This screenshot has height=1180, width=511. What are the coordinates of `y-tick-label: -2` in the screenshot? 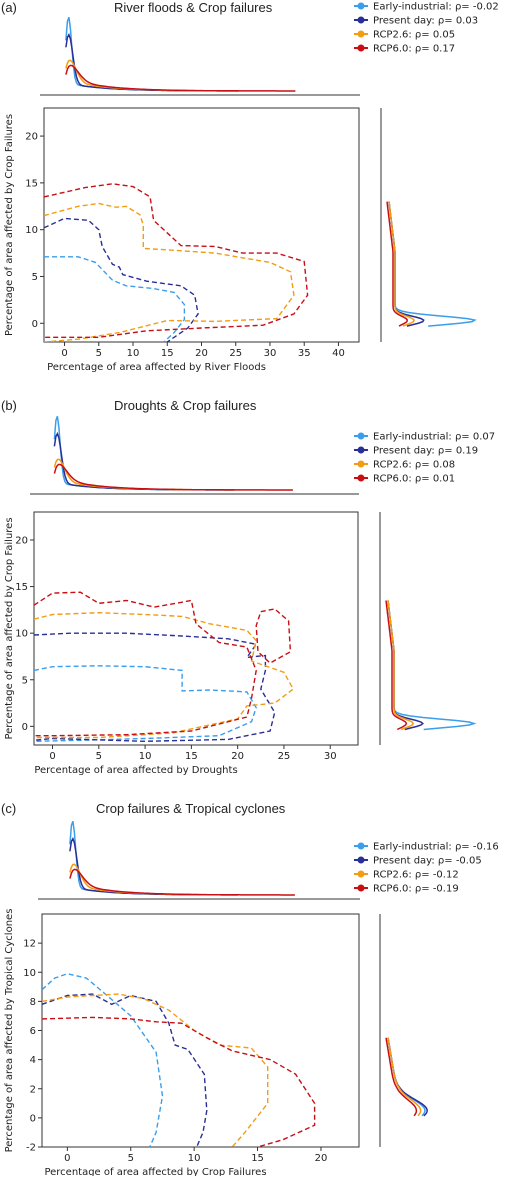 It's located at (31, 1148).